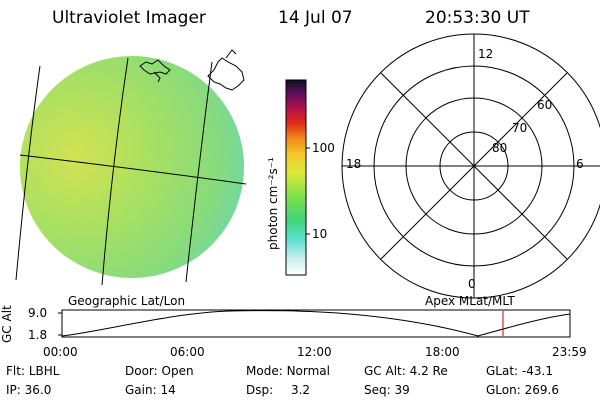  I want to click on mlt-label-18: 18, so click(354, 164).